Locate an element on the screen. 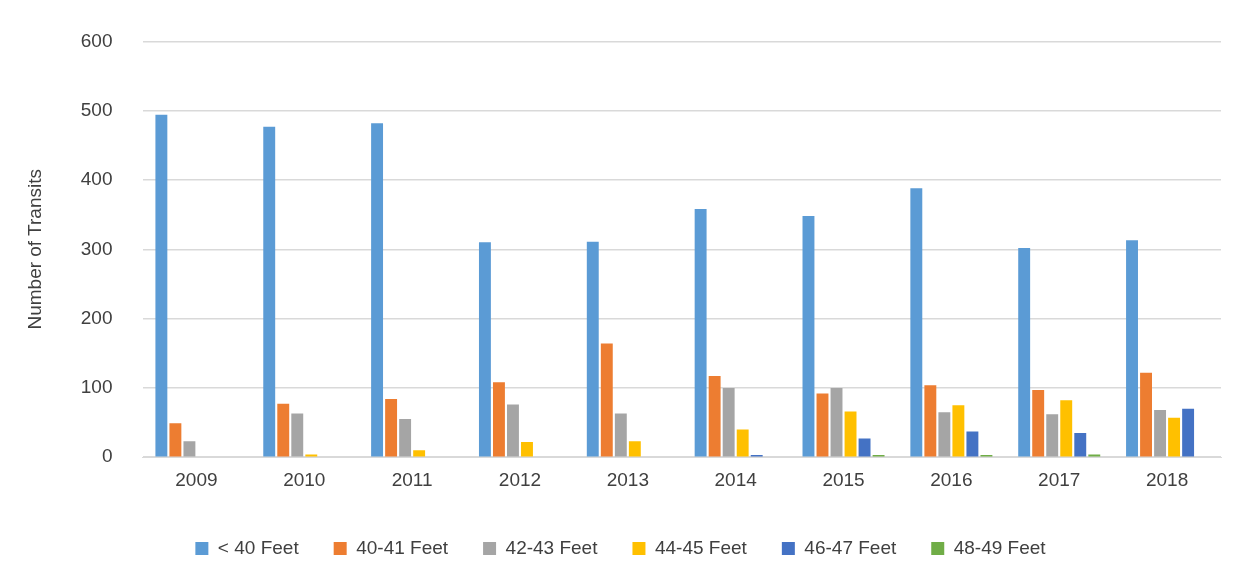 The image size is (1241, 578). y-tick-label: 200 is located at coordinates (96, 317).